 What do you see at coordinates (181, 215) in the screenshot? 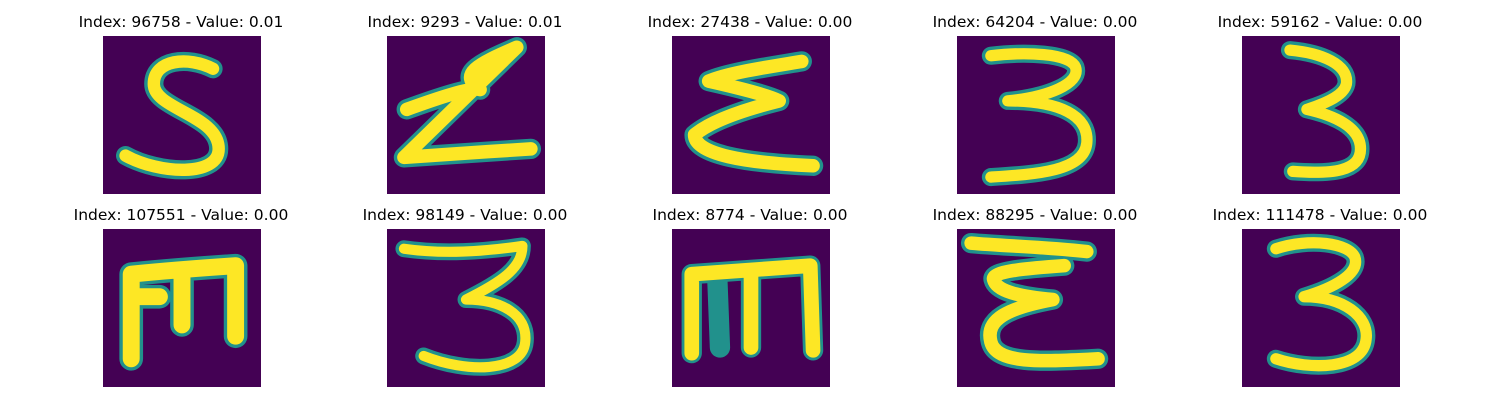
I see `panel-title: Index: 107551 - Value: 0.00` at bounding box center [181, 215].